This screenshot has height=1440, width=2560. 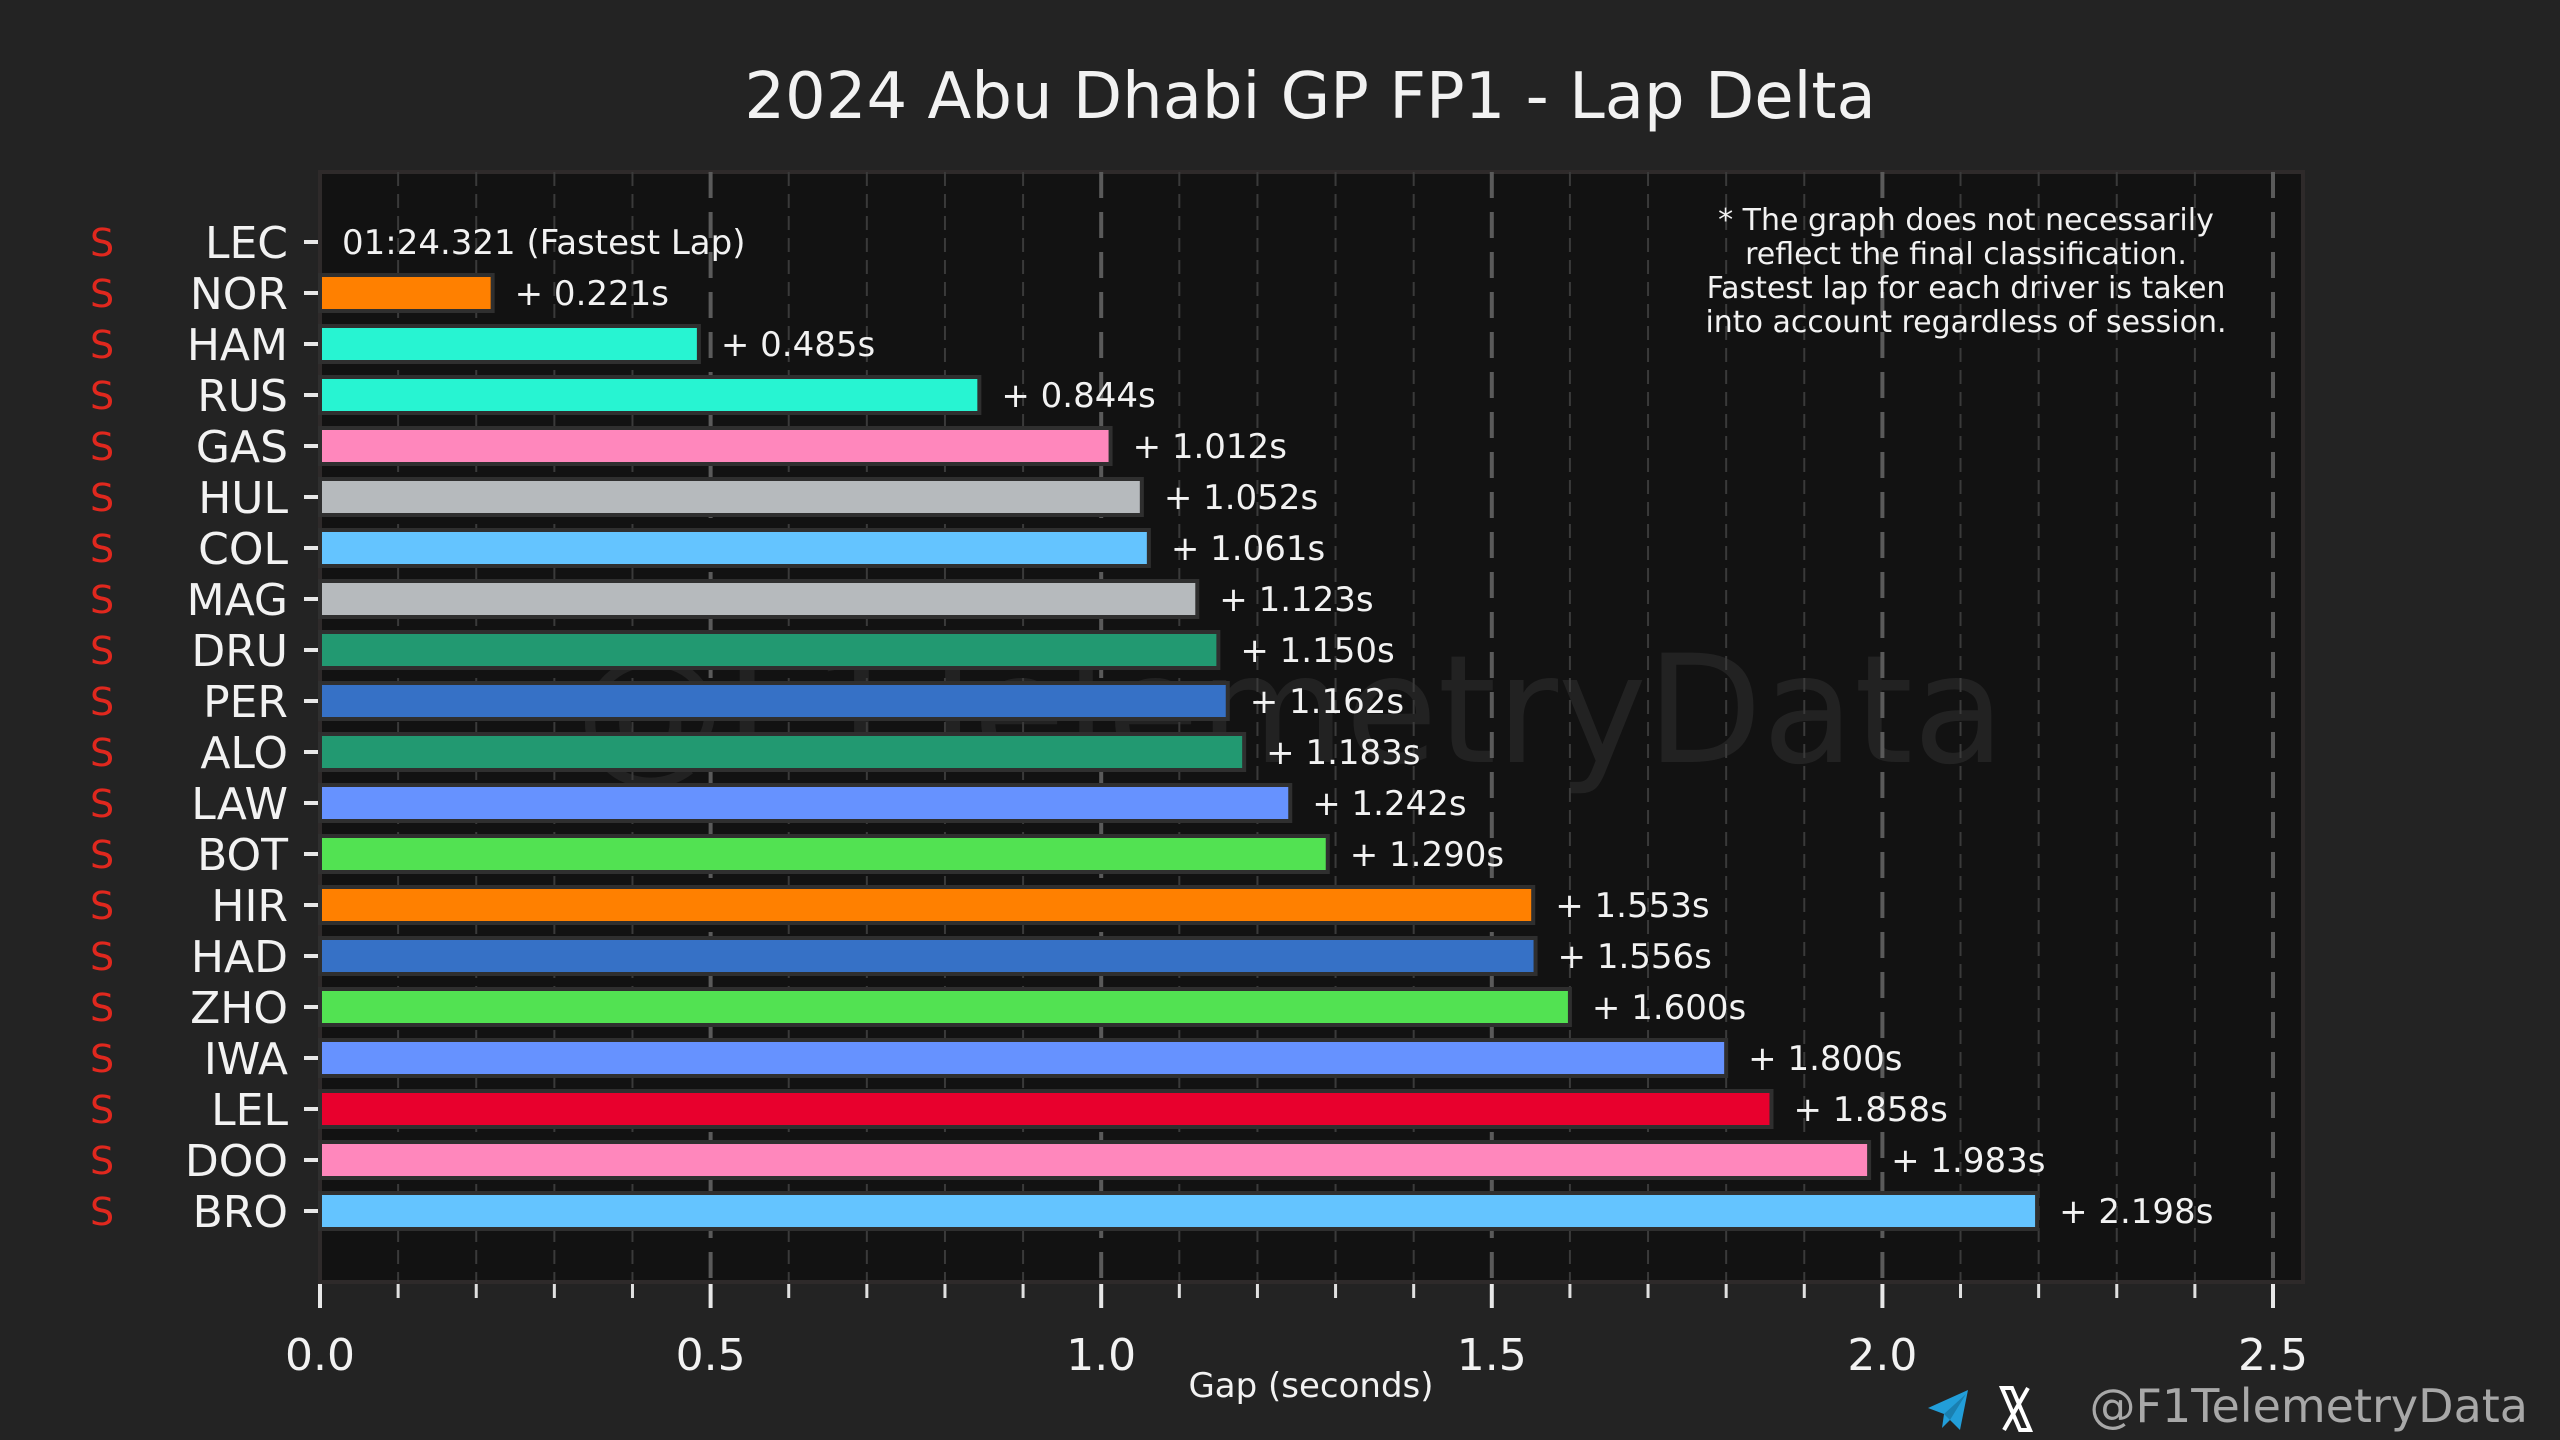 I want to click on driver-label: COL, so click(x=243, y=549).